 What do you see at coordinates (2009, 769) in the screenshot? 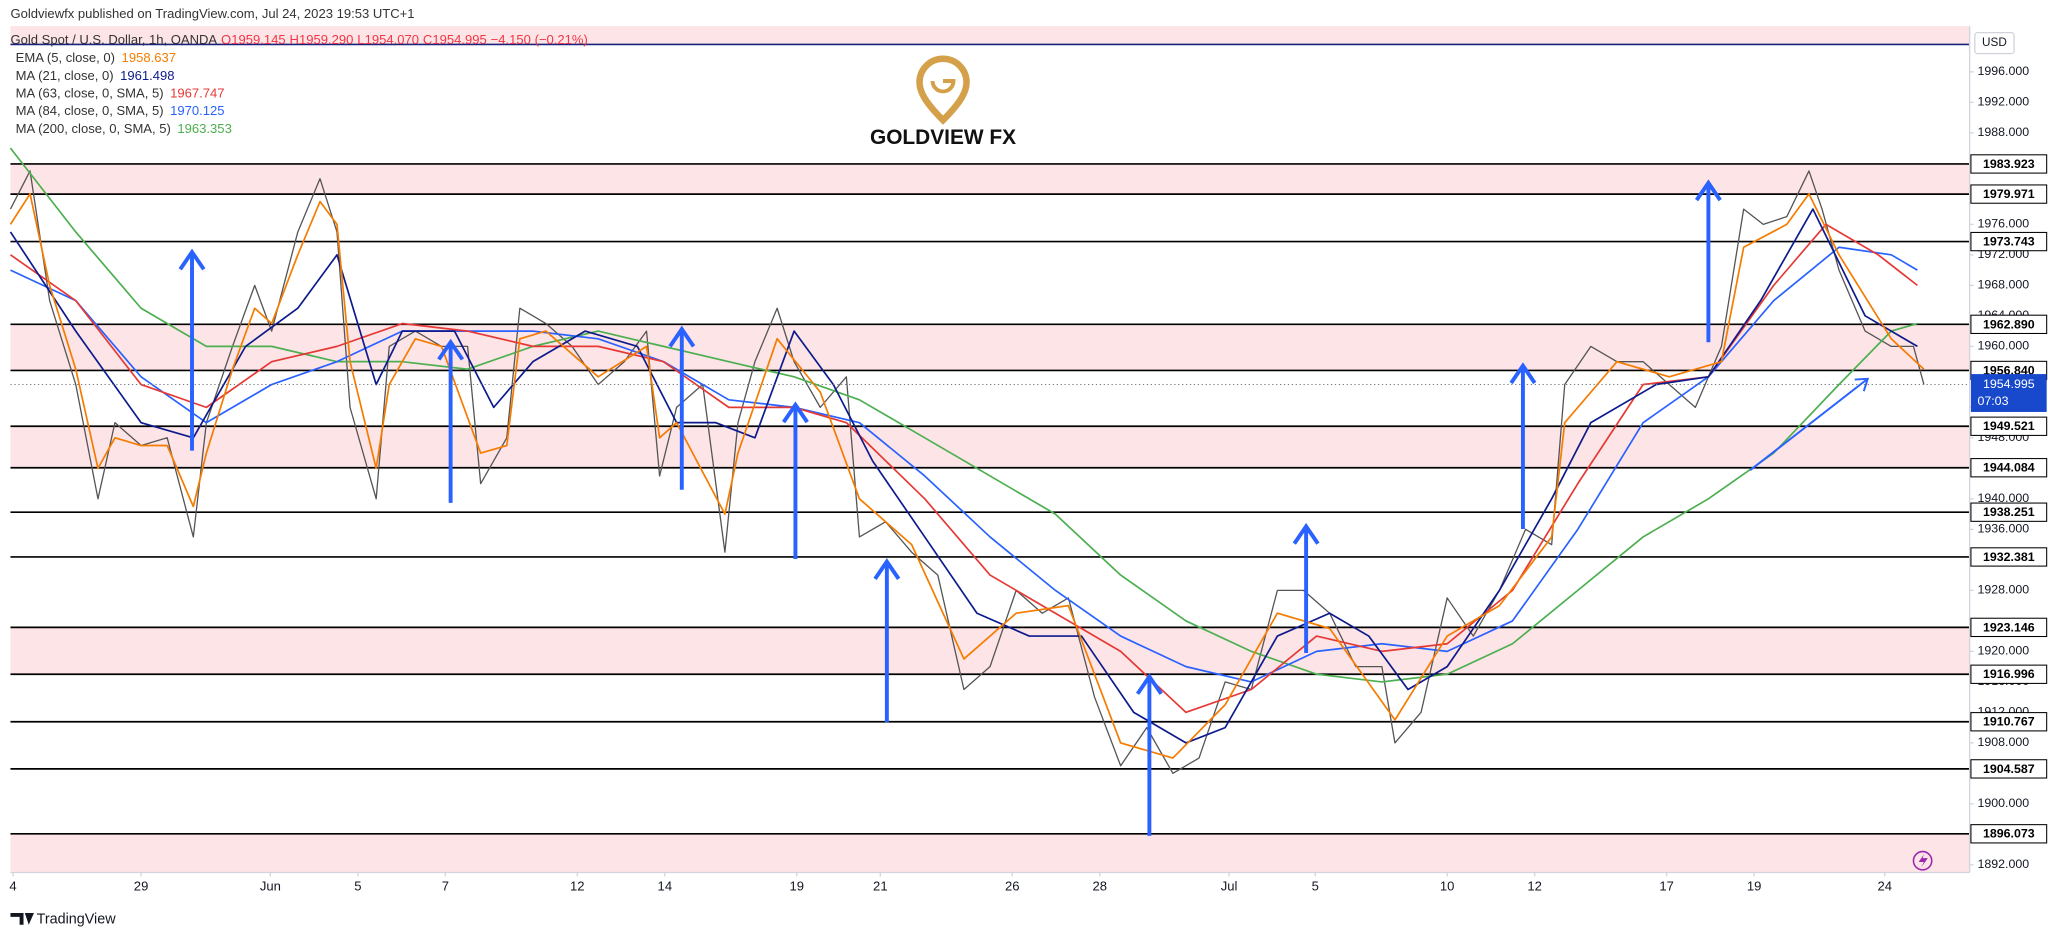
I see `level-label: 1904.587` at bounding box center [2009, 769].